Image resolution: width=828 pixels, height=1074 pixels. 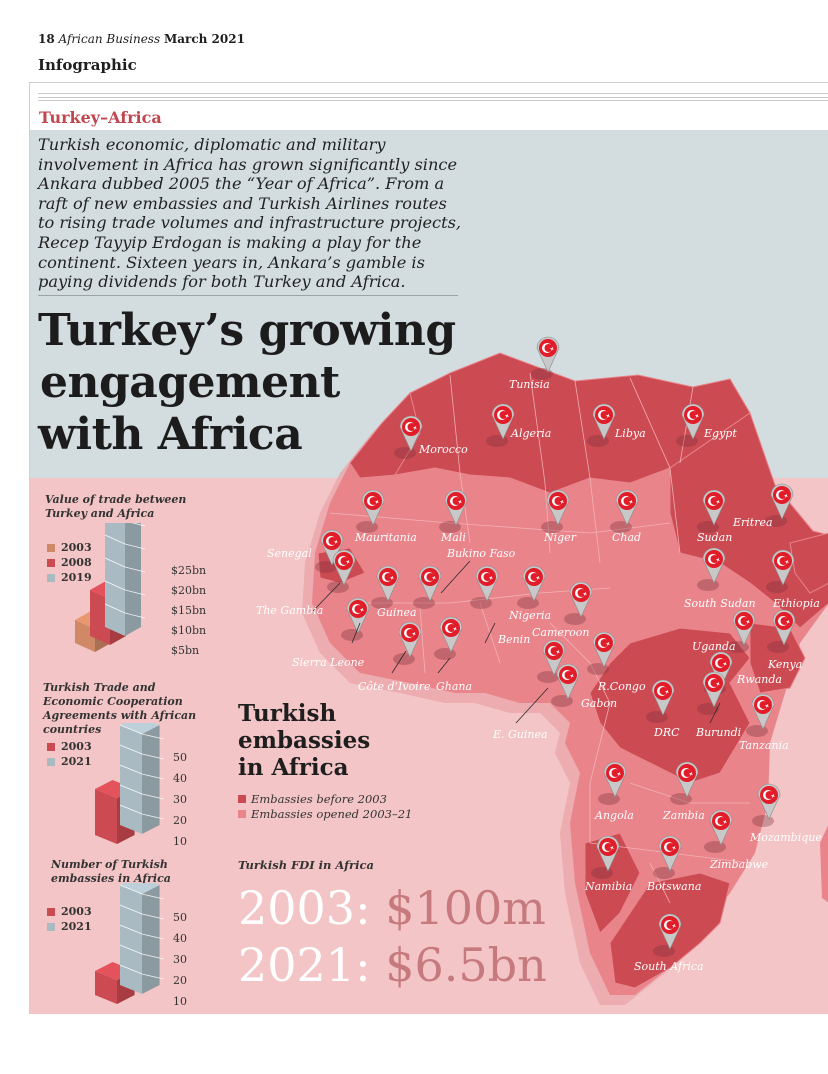 I want to click on label-burundi: Burundi, so click(x=719, y=732).